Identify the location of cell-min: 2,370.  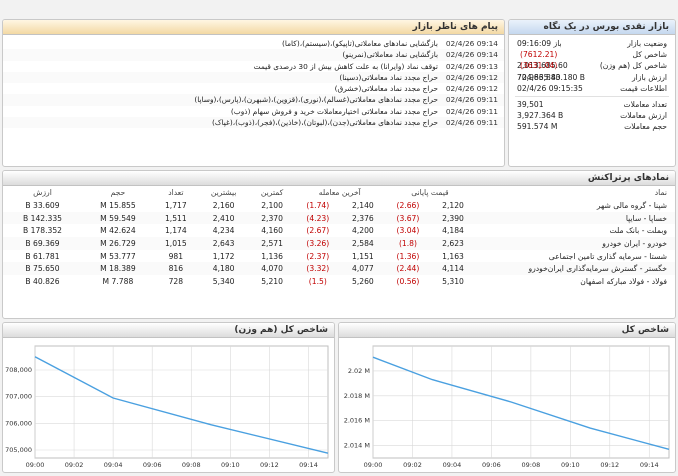
(272, 218).